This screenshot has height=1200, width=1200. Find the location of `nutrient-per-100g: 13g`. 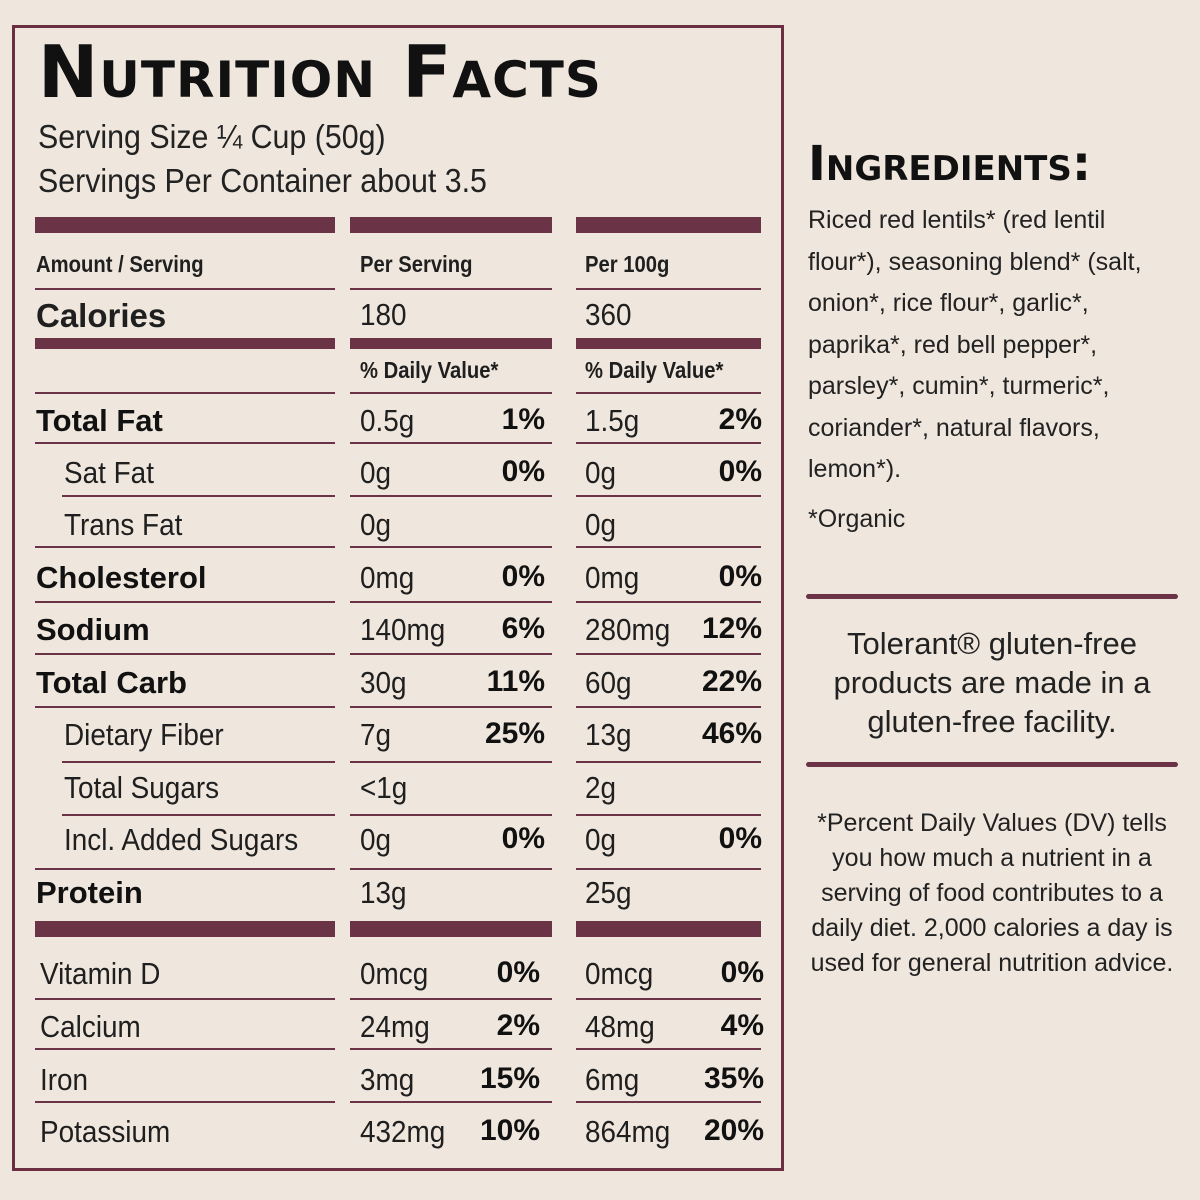

nutrient-per-100g: 13g is located at coordinates (608, 734).